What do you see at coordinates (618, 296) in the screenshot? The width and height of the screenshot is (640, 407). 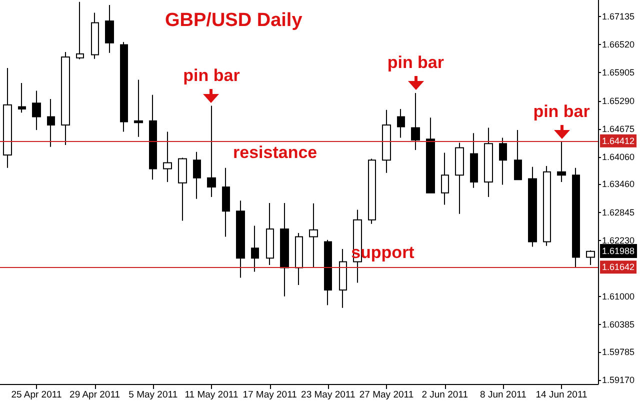 I see `y-tick-label: 1.61000` at bounding box center [618, 296].